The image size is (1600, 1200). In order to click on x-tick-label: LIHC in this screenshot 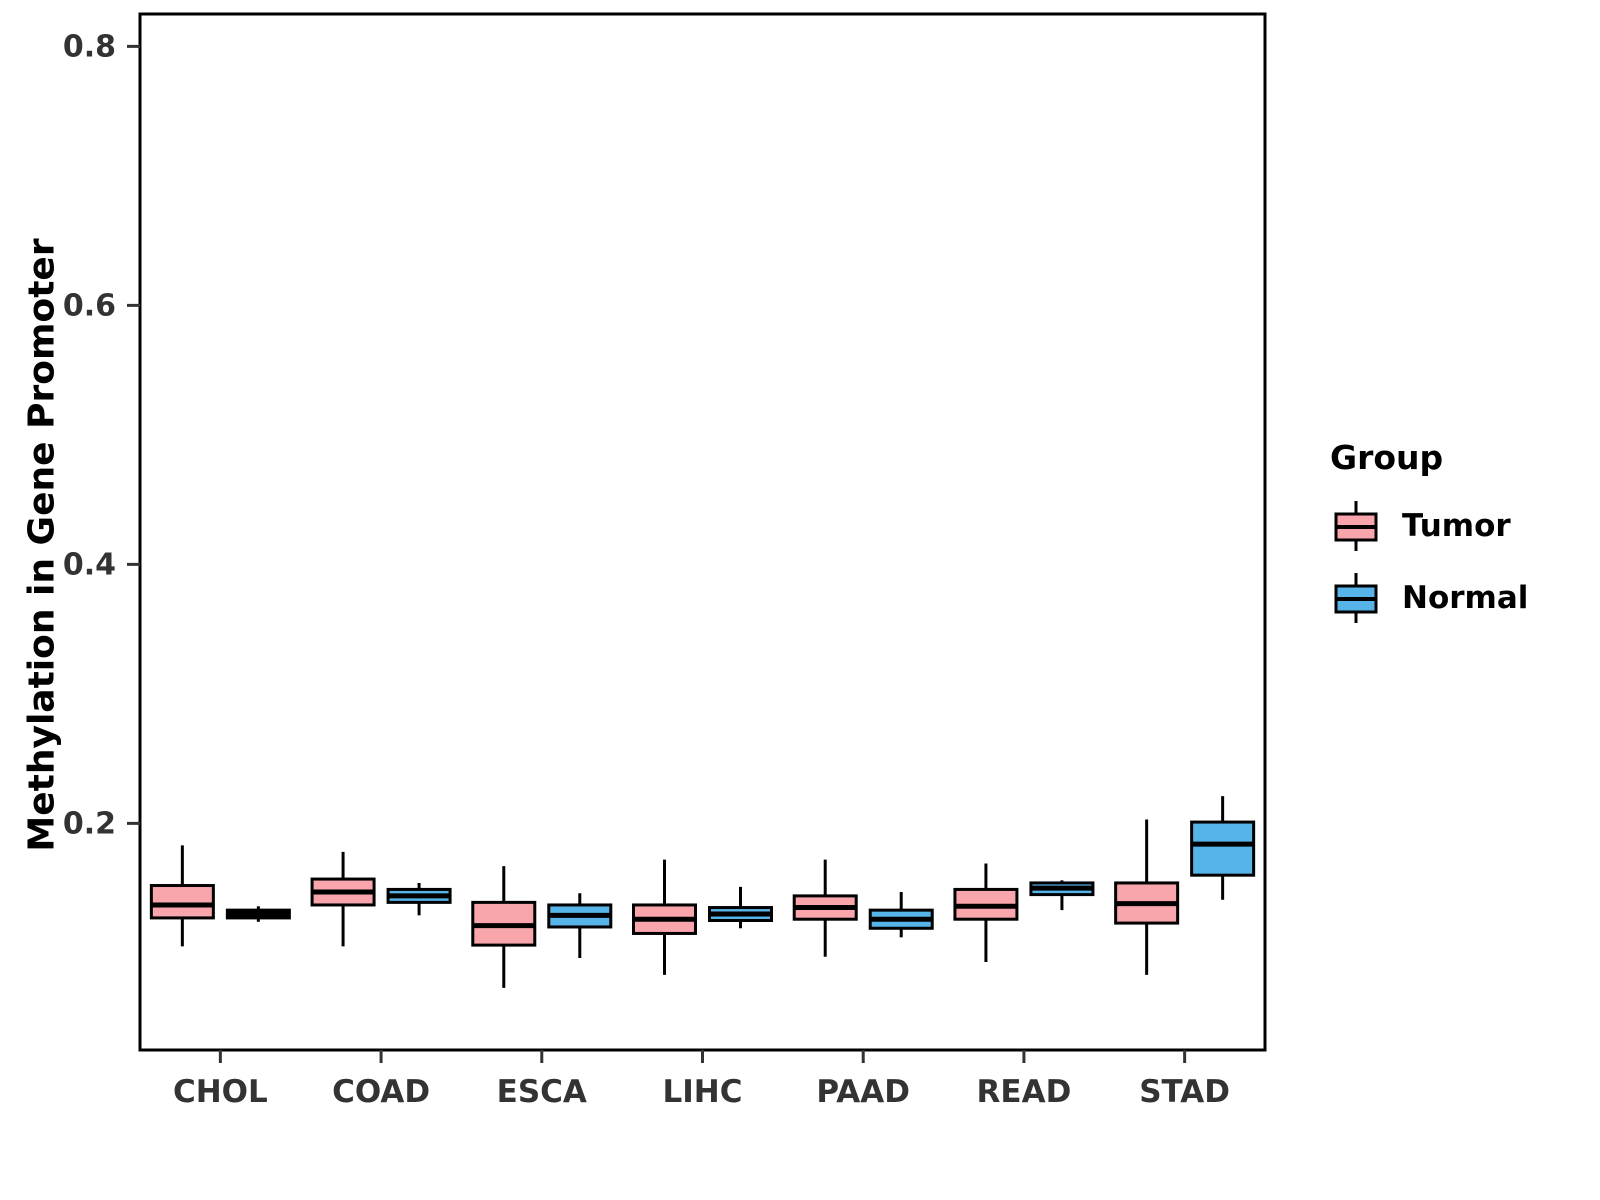, I will do `click(703, 1092)`.